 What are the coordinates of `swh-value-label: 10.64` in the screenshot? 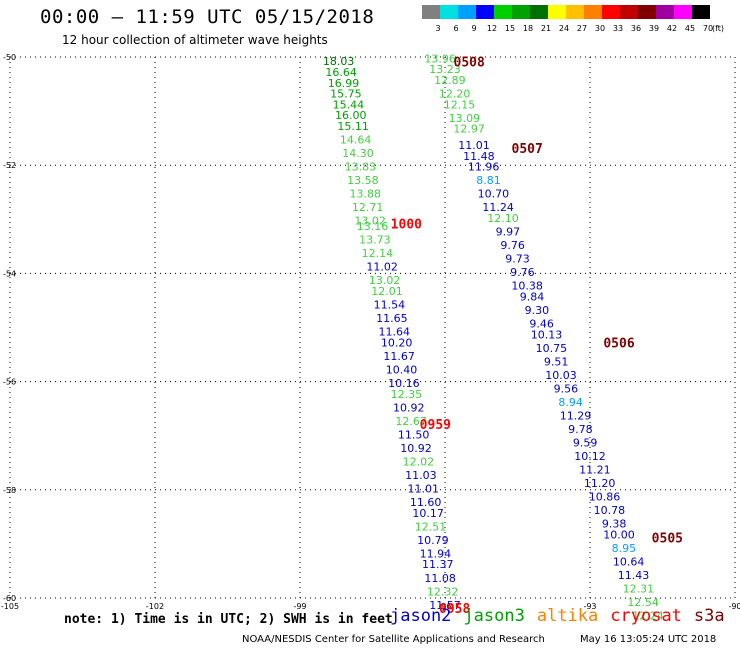 It's located at (629, 562).